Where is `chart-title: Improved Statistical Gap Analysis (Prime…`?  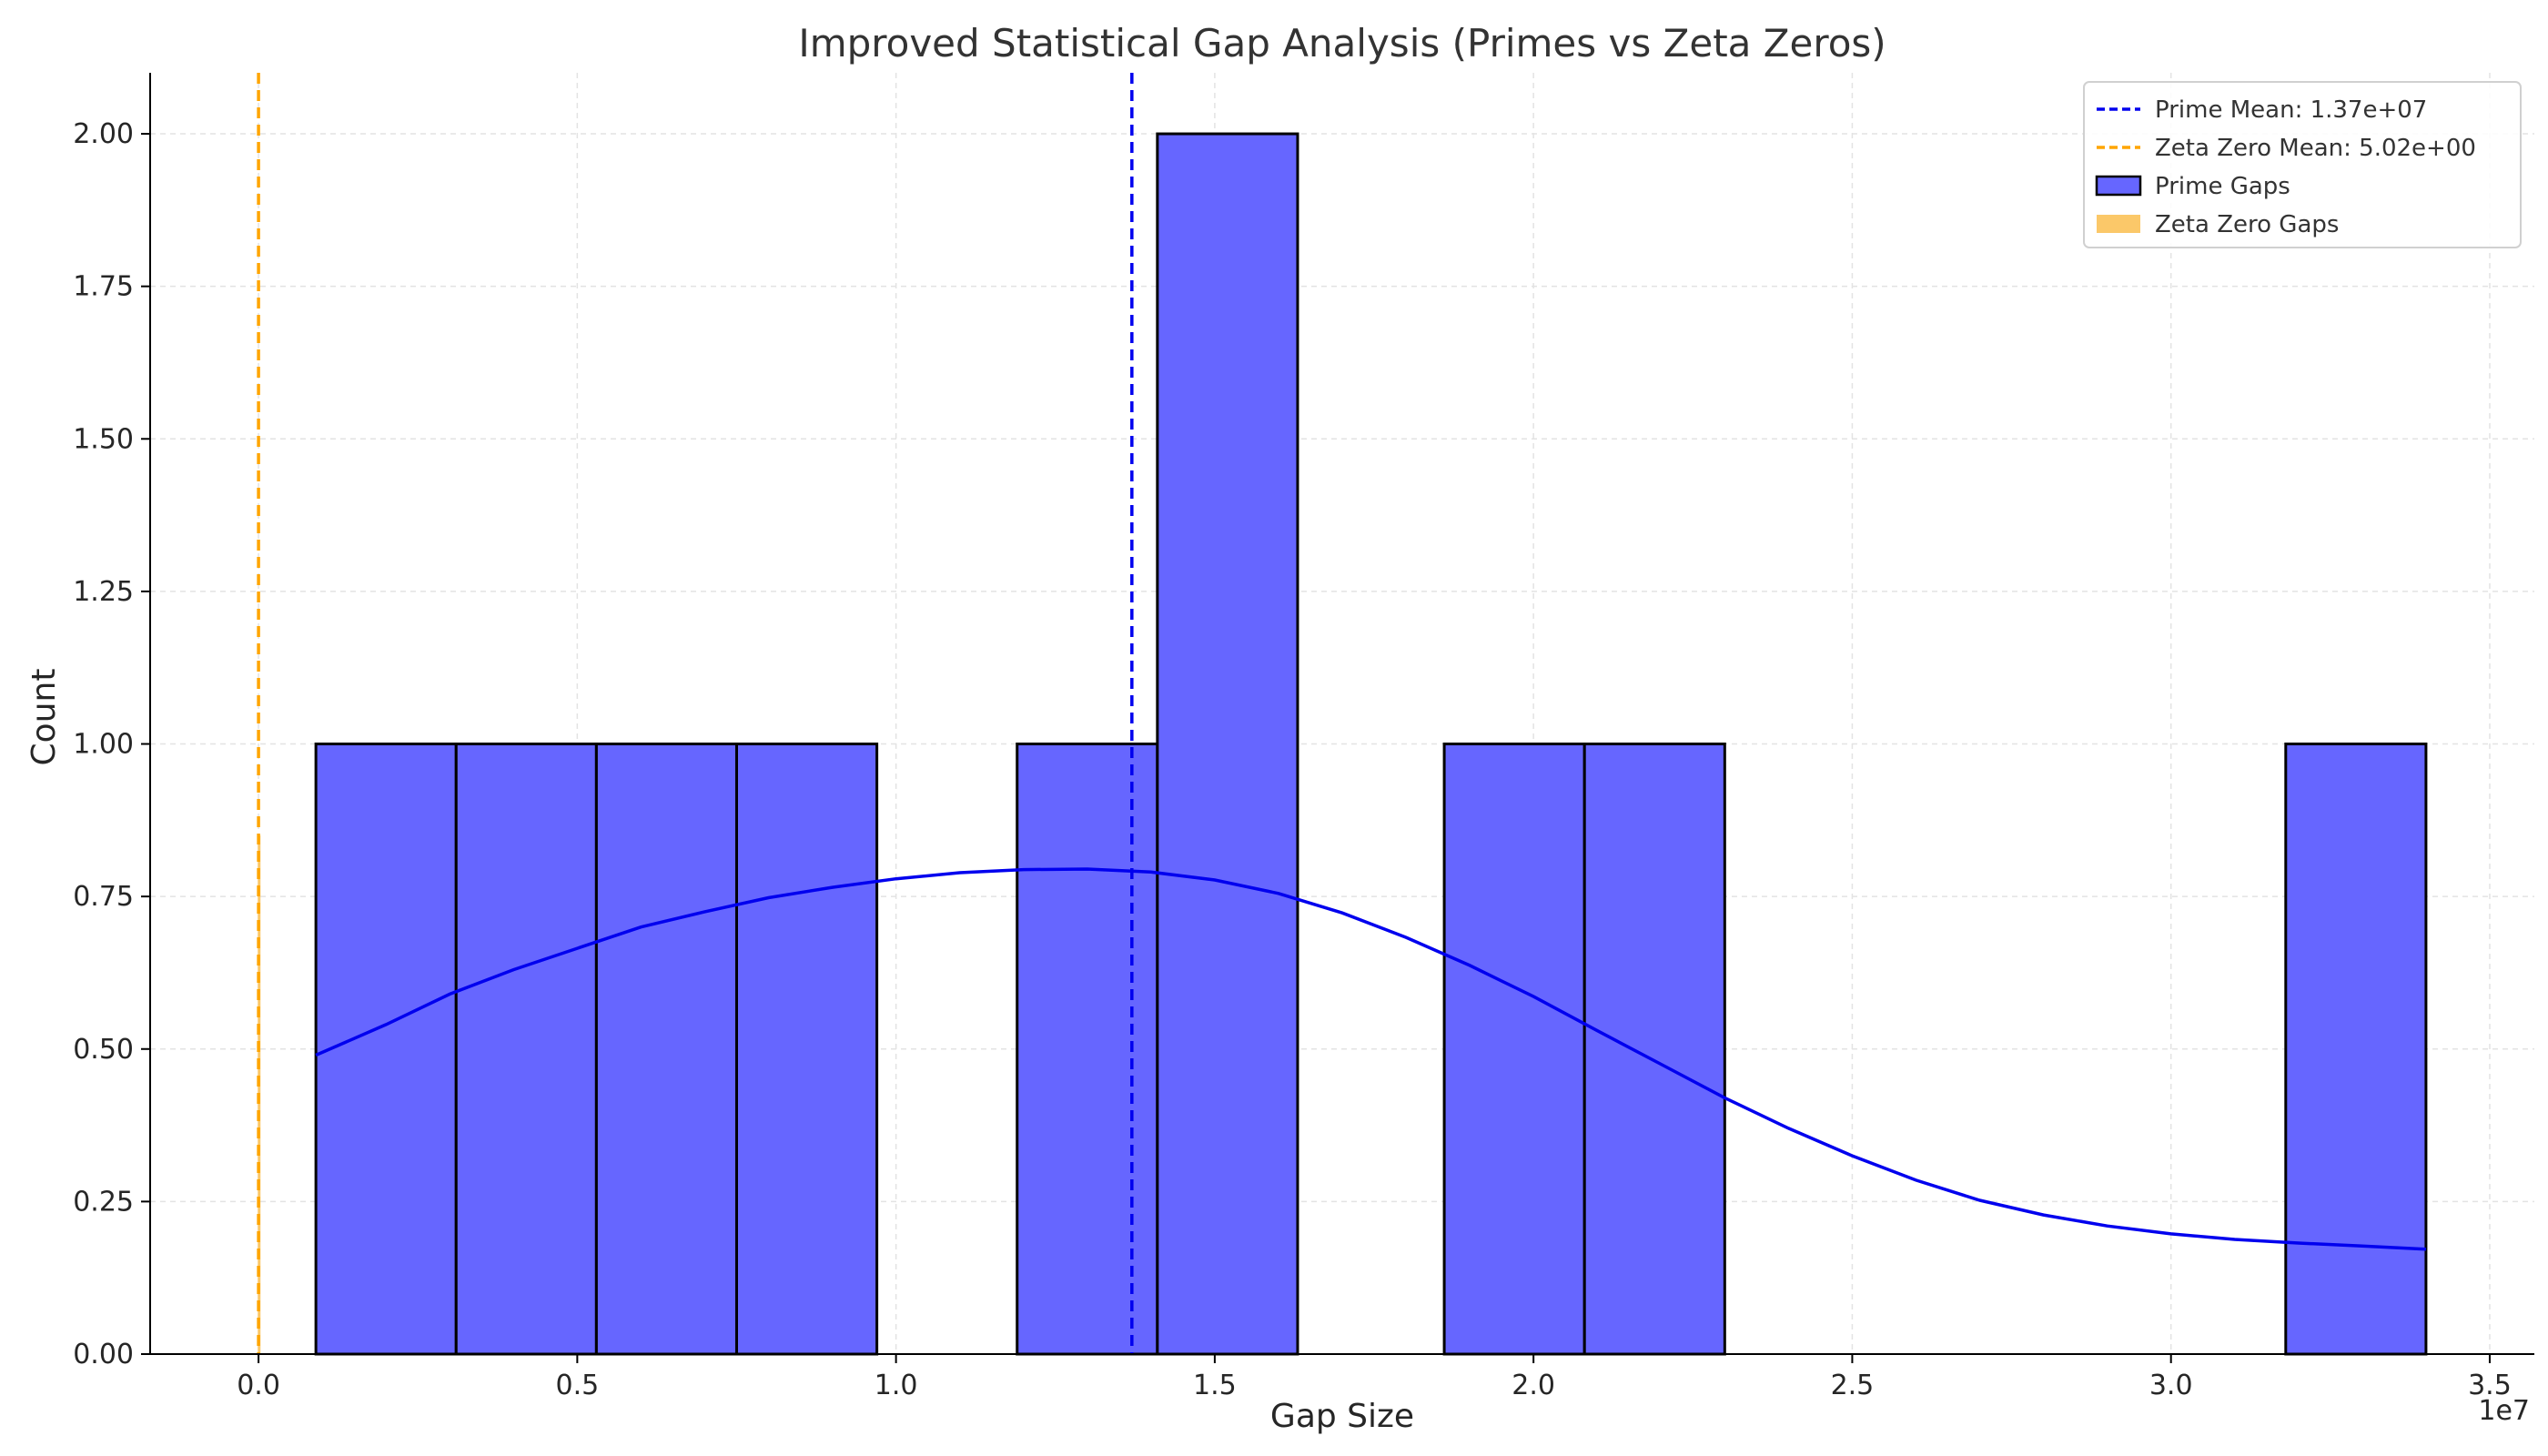 chart-title: Improved Statistical Gap Analysis (Prime… is located at coordinates (1342, 43).